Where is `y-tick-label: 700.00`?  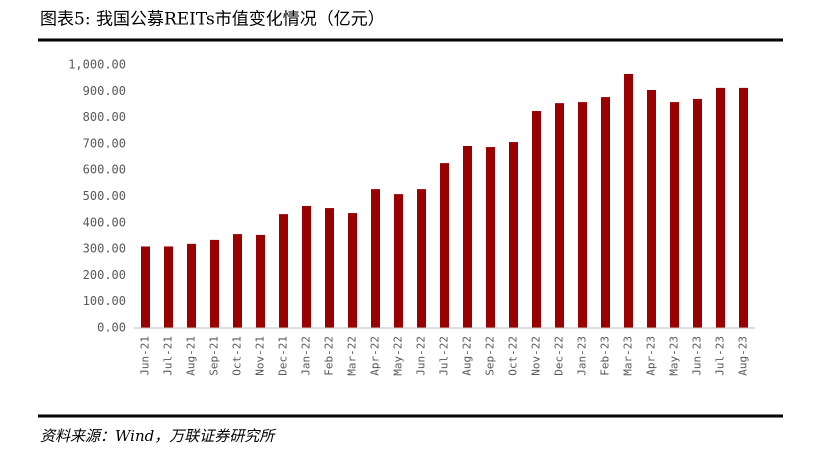 y-tick-label: 700.00 is located at coordinates (104, 143).